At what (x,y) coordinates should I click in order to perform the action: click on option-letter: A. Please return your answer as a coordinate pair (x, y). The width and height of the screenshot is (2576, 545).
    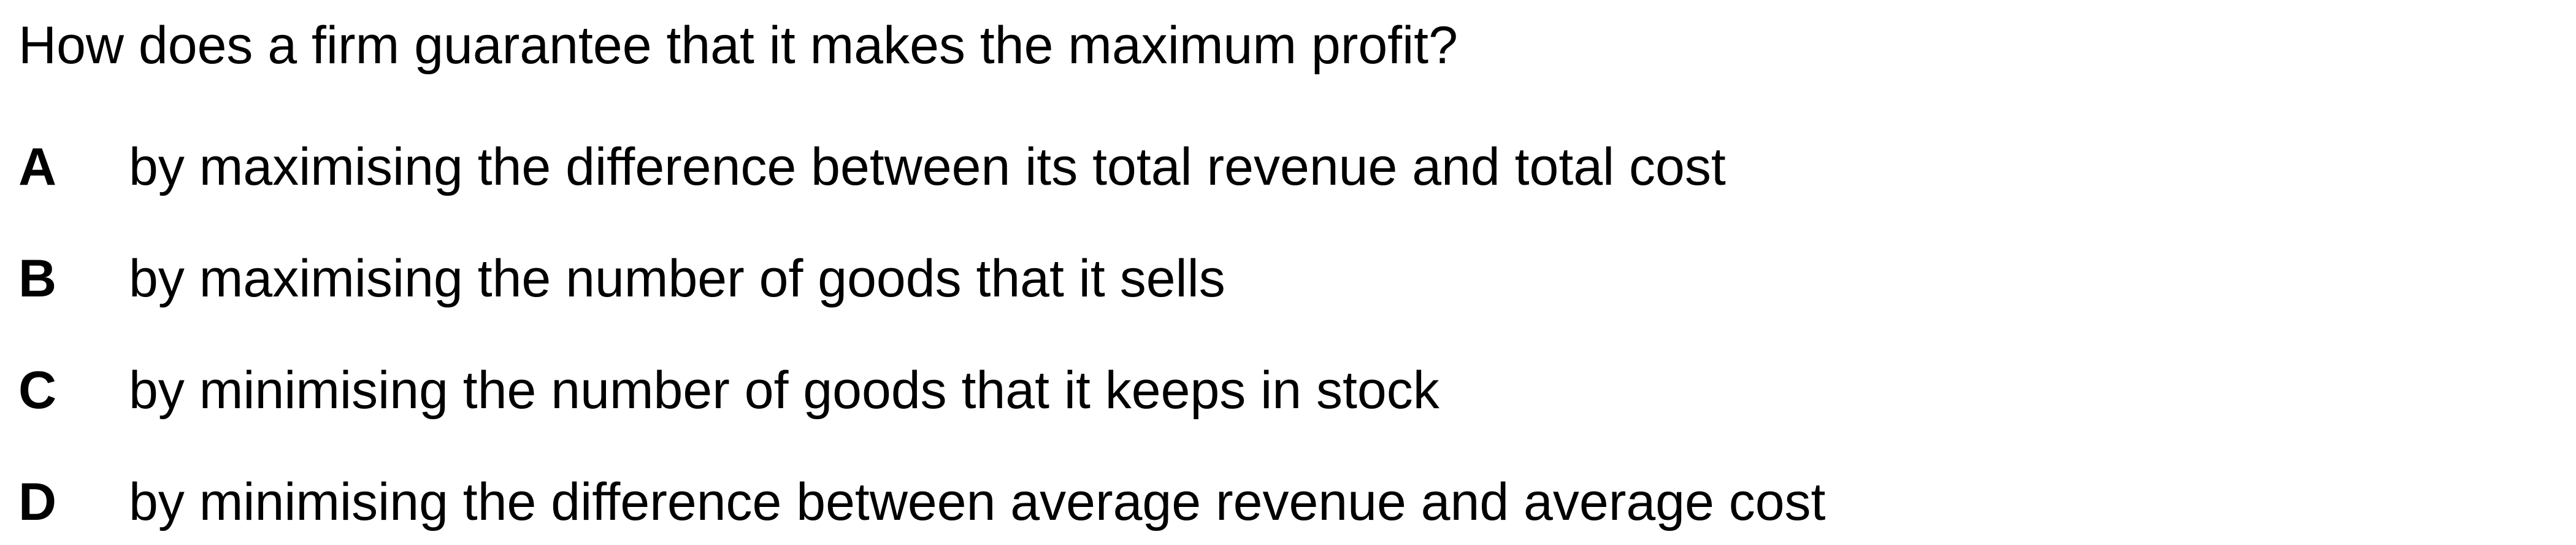
    Looking at the image, I should click on (37, 166).